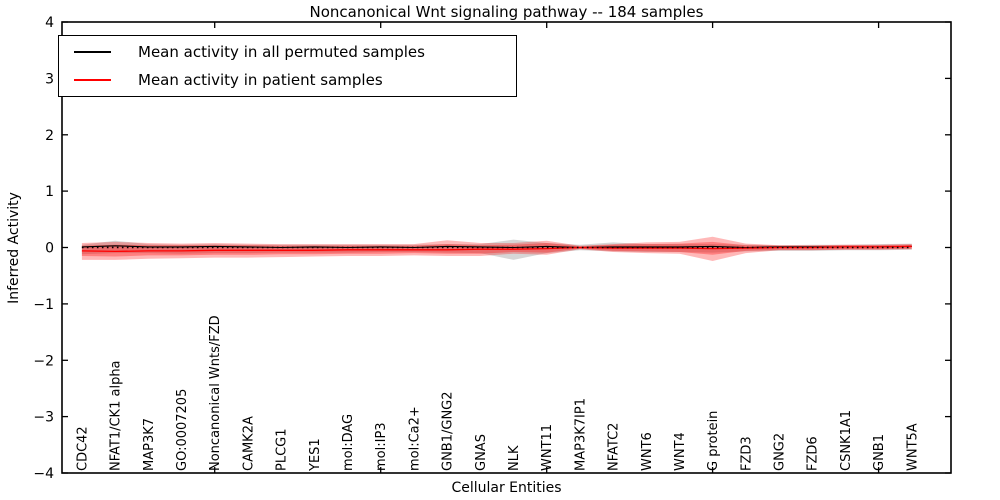 The width and height of the screenshot is (1000, 500). What do you see at coordinates (92, 52) in the screenshot?
I see `legend-line-sample-permuted` at bounding box center [92, 52].